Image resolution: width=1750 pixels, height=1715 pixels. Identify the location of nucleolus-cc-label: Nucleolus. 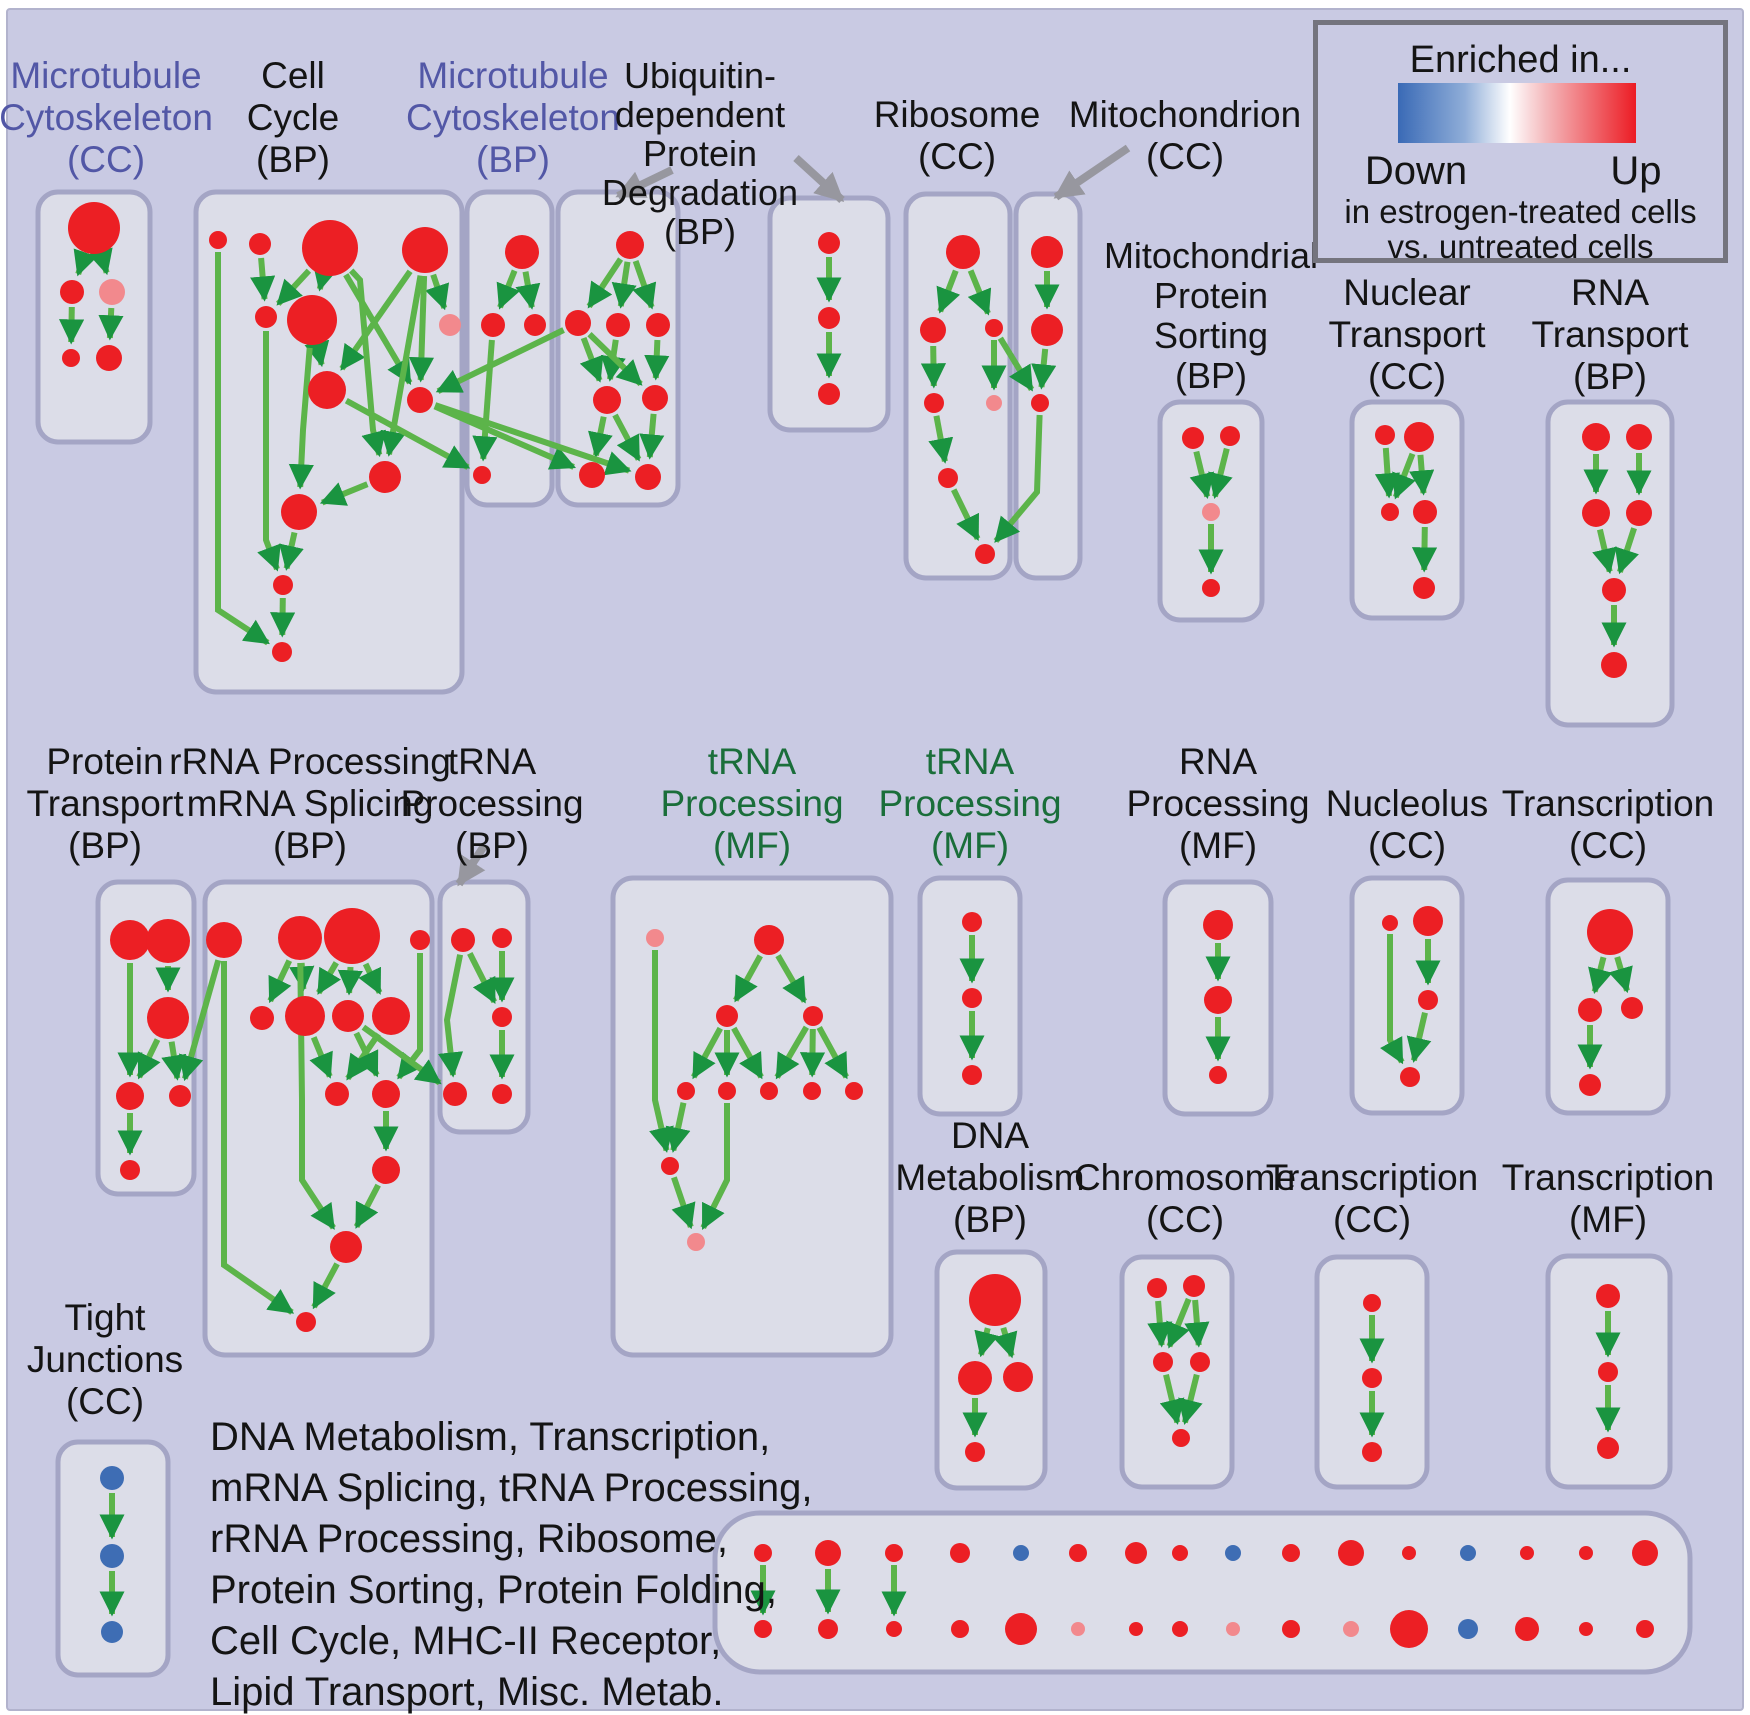
(1407, 803).